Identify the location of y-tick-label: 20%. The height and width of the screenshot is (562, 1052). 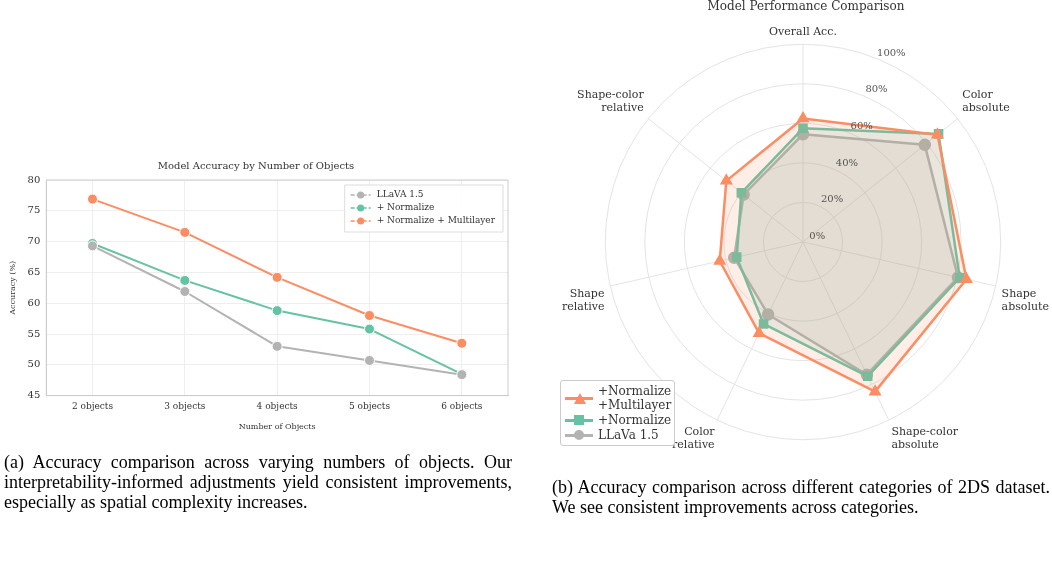
(832, 199).